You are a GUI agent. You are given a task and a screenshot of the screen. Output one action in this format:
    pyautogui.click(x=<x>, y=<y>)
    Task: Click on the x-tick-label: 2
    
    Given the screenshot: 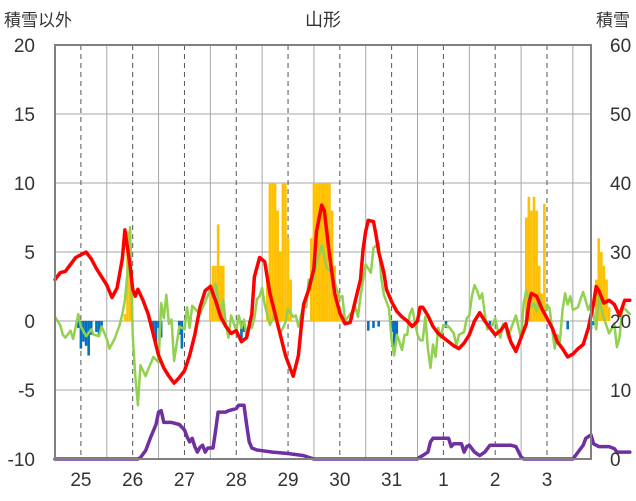 What is the action you would take?
    pyautogui.click(x=495, y=480)
    